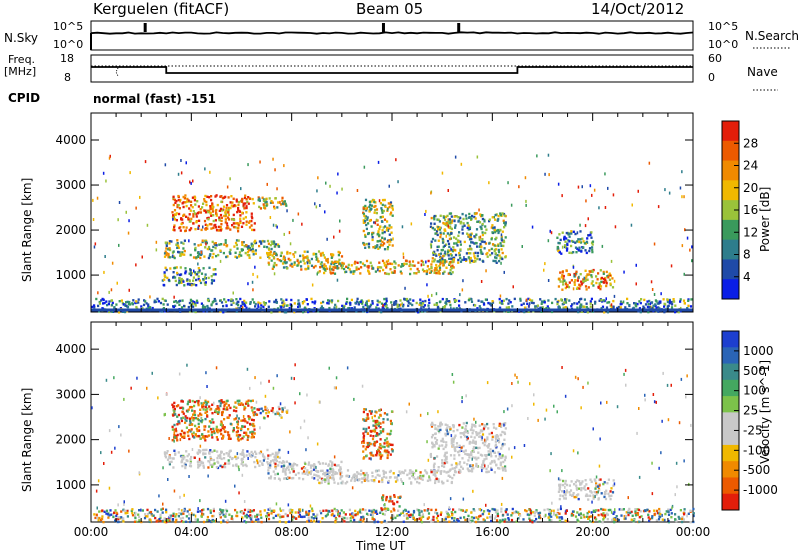  What do you see at coordinates (21, 38) in the screenshot?
I see `nsky-label: N.Sky` at bounding box center [21, 38].